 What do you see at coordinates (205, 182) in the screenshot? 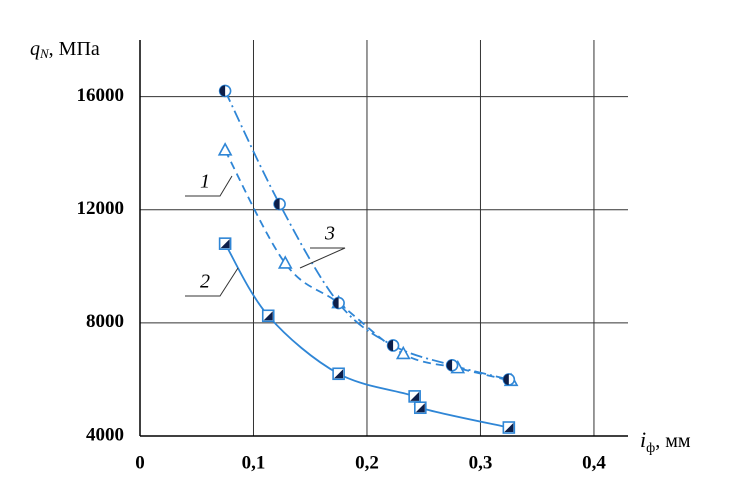
I see `series-label: 1` at bounding box center [205, 182].